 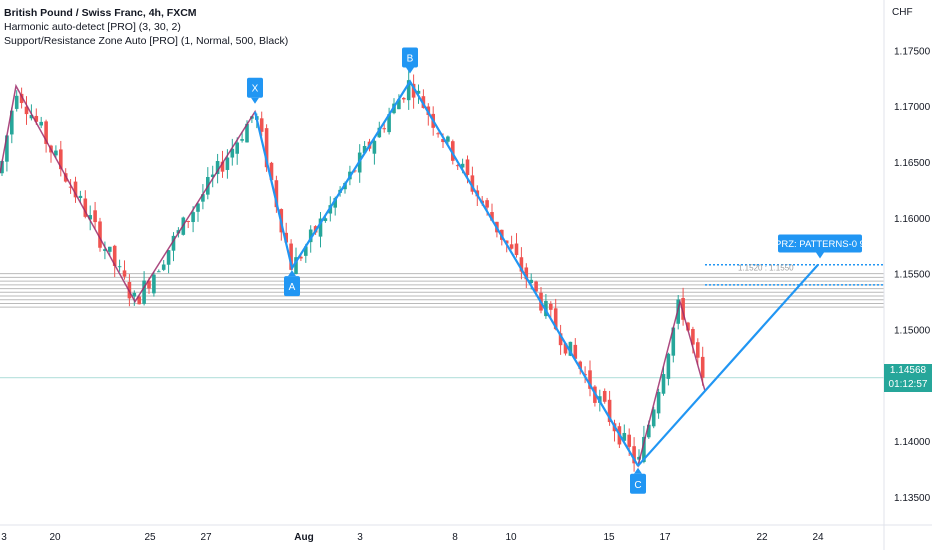 I want to click on point-b-marker, so click(x=410, y=57).